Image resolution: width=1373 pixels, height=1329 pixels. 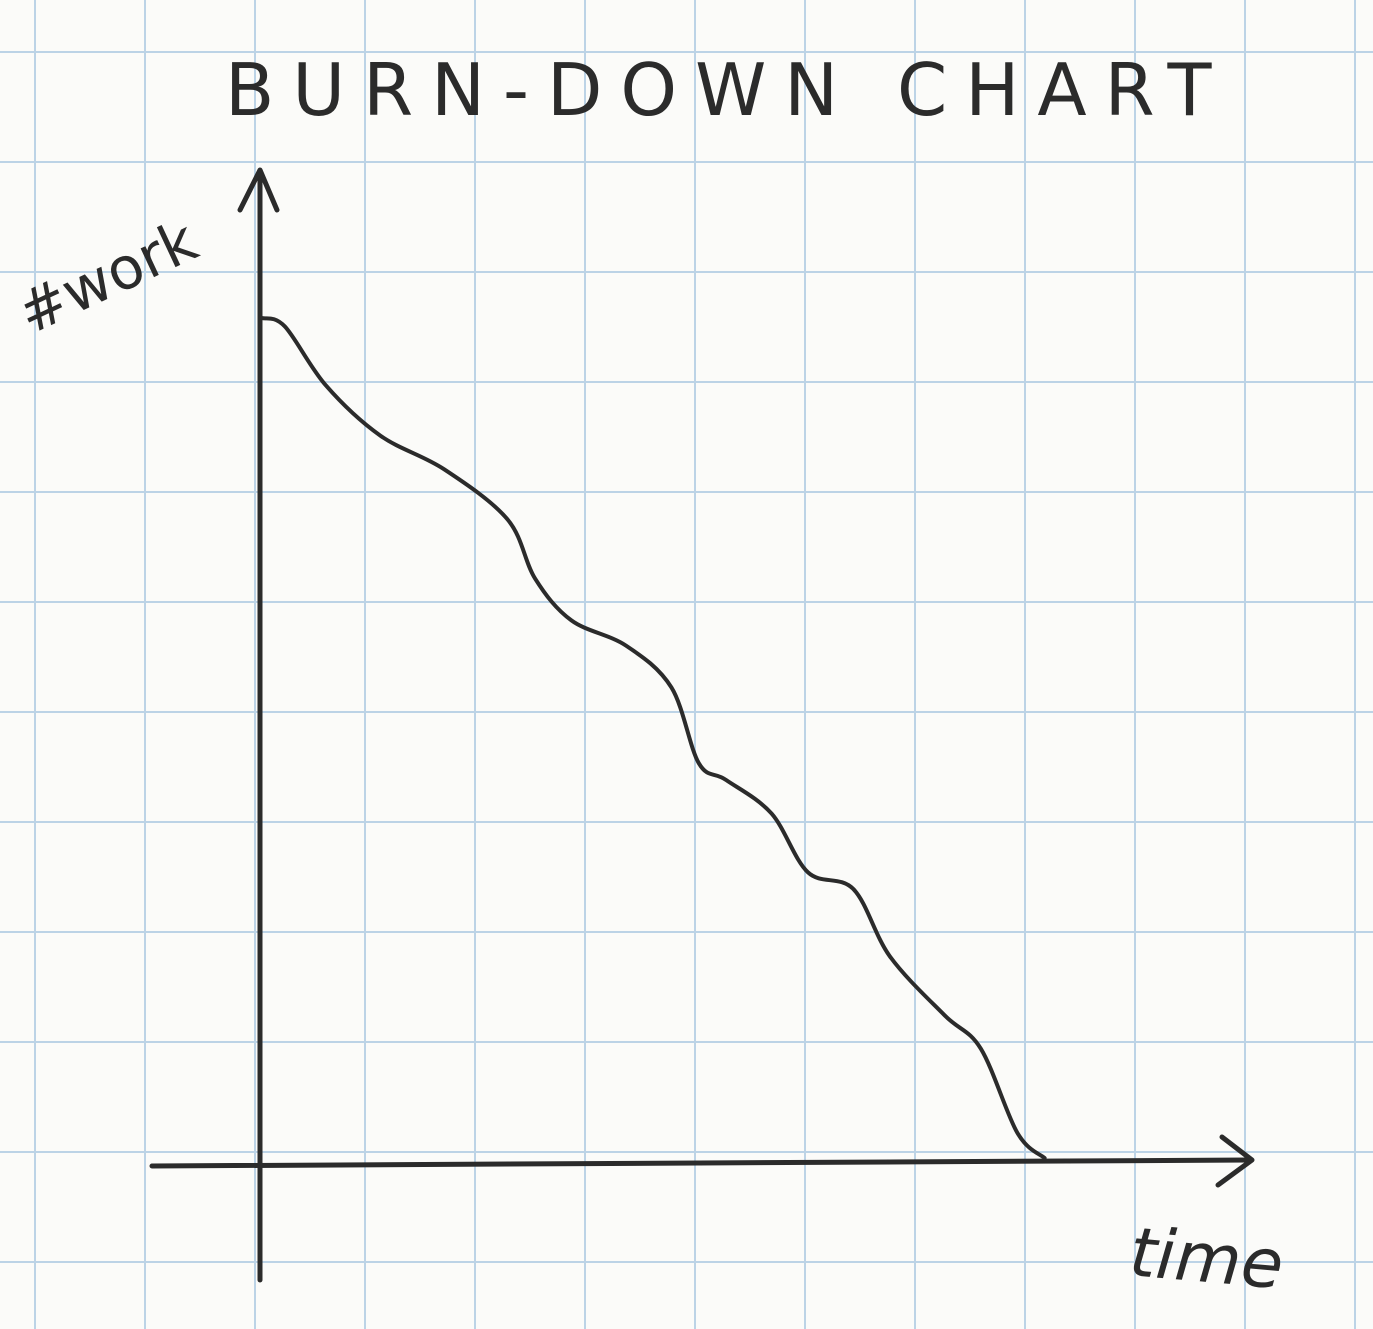 What do you see at coordinates (258, 190) in the screenshot?
I see `y-axis-arrowhead` at bounding box center [258, 190].